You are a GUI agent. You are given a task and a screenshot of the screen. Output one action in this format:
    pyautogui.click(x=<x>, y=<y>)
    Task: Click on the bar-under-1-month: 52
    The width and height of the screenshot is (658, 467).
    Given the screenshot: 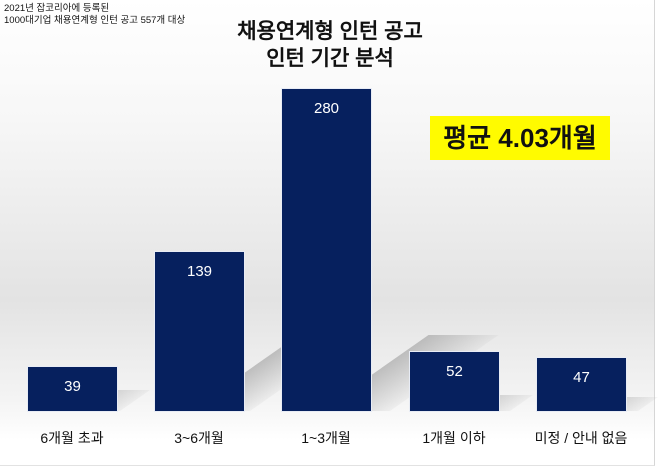 What is the action you would take?
    pyautogui.click(x=454, y=381)
    